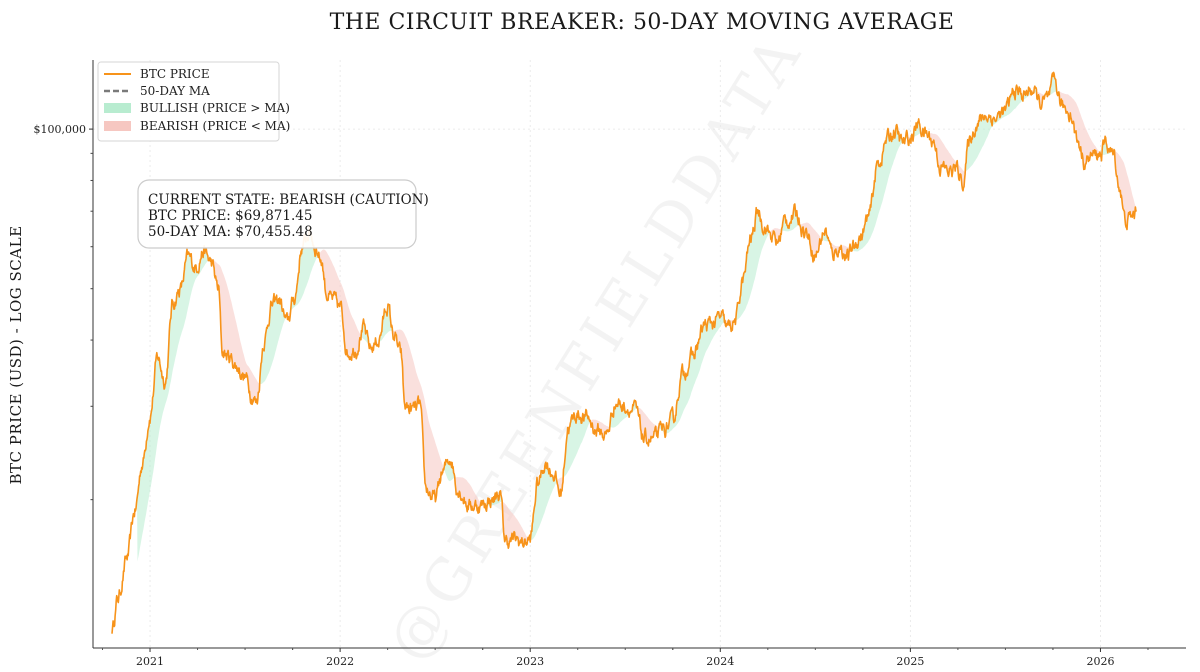 Image resolution: width=1200 pixels, height=672 pixels. I want to click on annotation-price: BTC PRICE: $69,871.45, so click(230, 216).